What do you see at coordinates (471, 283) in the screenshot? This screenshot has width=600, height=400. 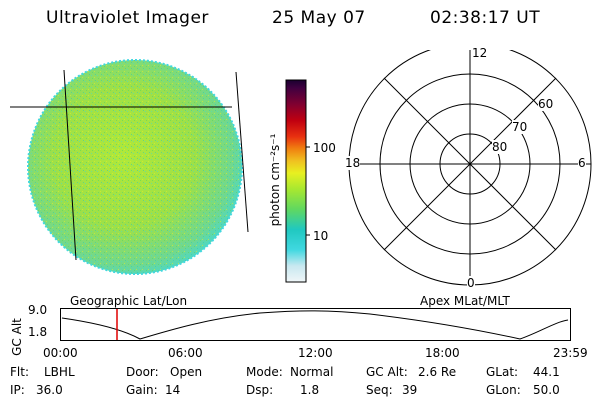 I see `mlt-label-0: 0` at bounding box center [471, 283].